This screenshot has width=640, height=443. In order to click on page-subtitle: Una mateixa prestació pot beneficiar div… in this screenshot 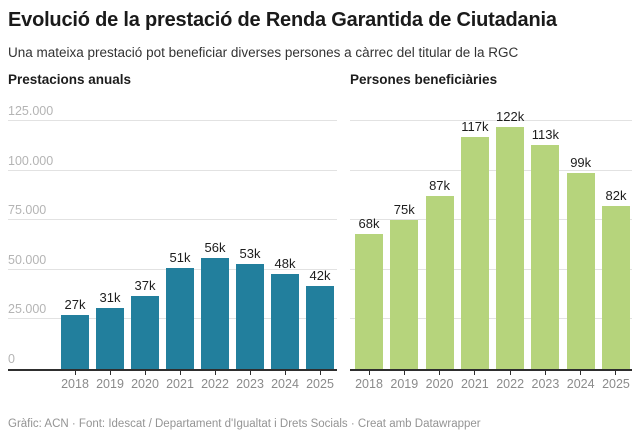, I will do `click(263, 52)`.